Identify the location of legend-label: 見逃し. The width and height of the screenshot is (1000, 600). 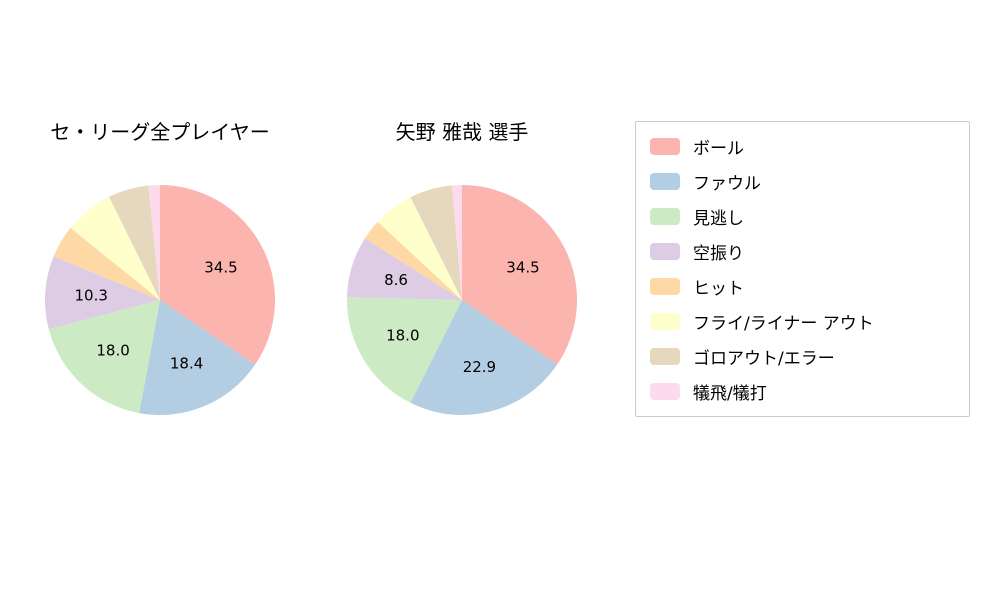
(718, 219).